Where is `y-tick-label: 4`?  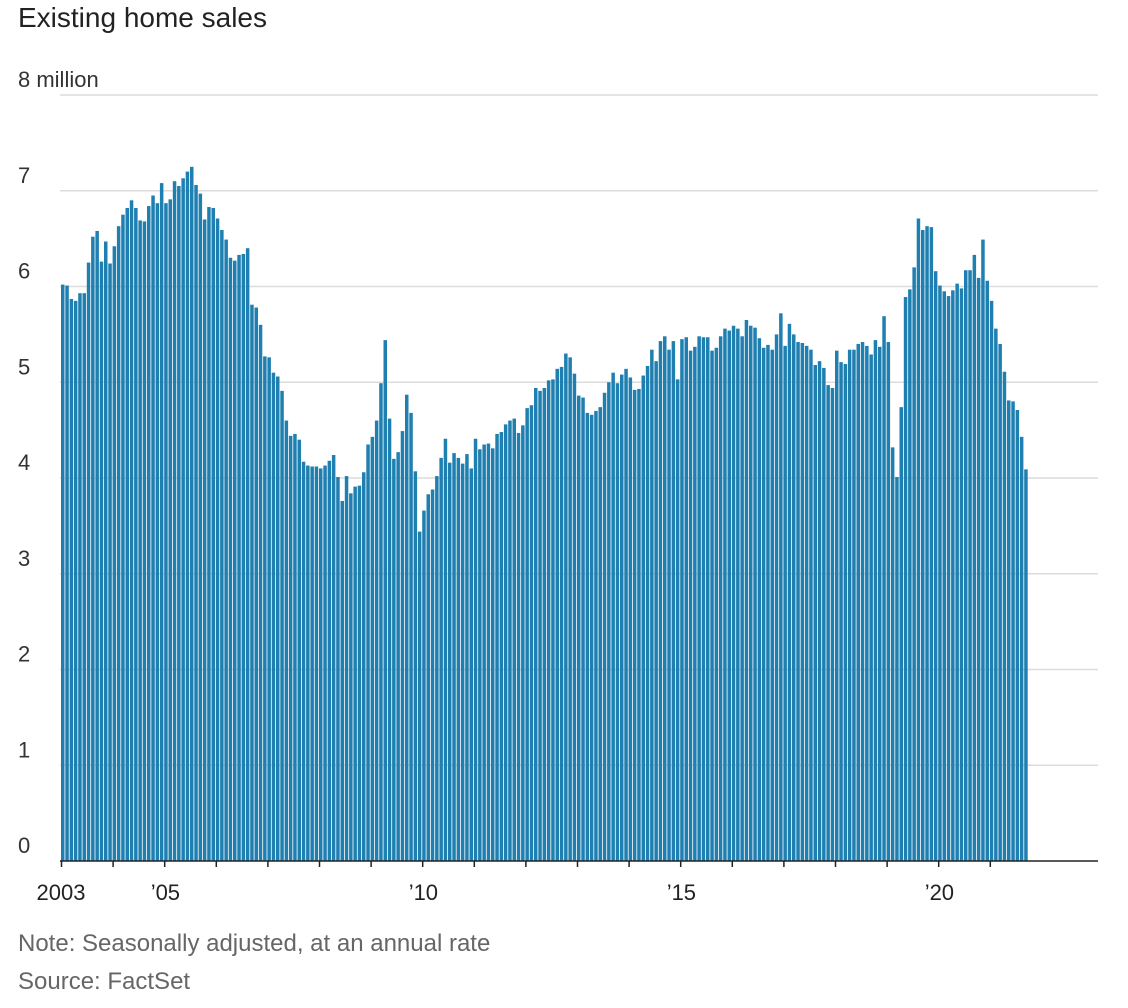
y-tick-label: 4 is located at coordinates (24, 462).